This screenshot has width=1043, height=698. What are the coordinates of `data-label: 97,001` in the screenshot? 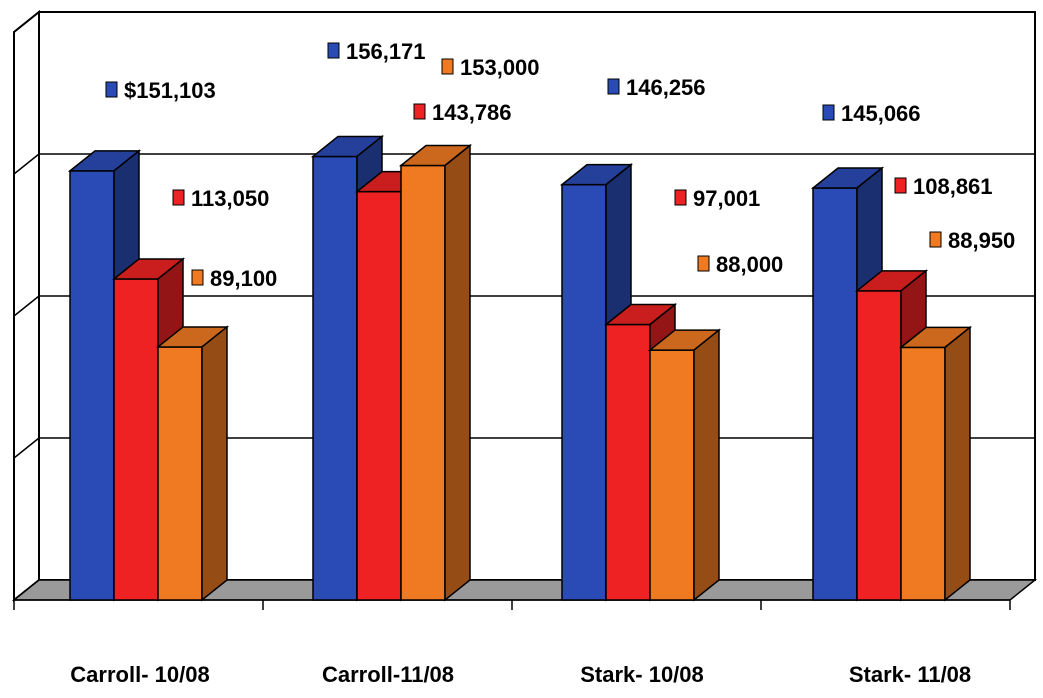 It's located at (726, 198).